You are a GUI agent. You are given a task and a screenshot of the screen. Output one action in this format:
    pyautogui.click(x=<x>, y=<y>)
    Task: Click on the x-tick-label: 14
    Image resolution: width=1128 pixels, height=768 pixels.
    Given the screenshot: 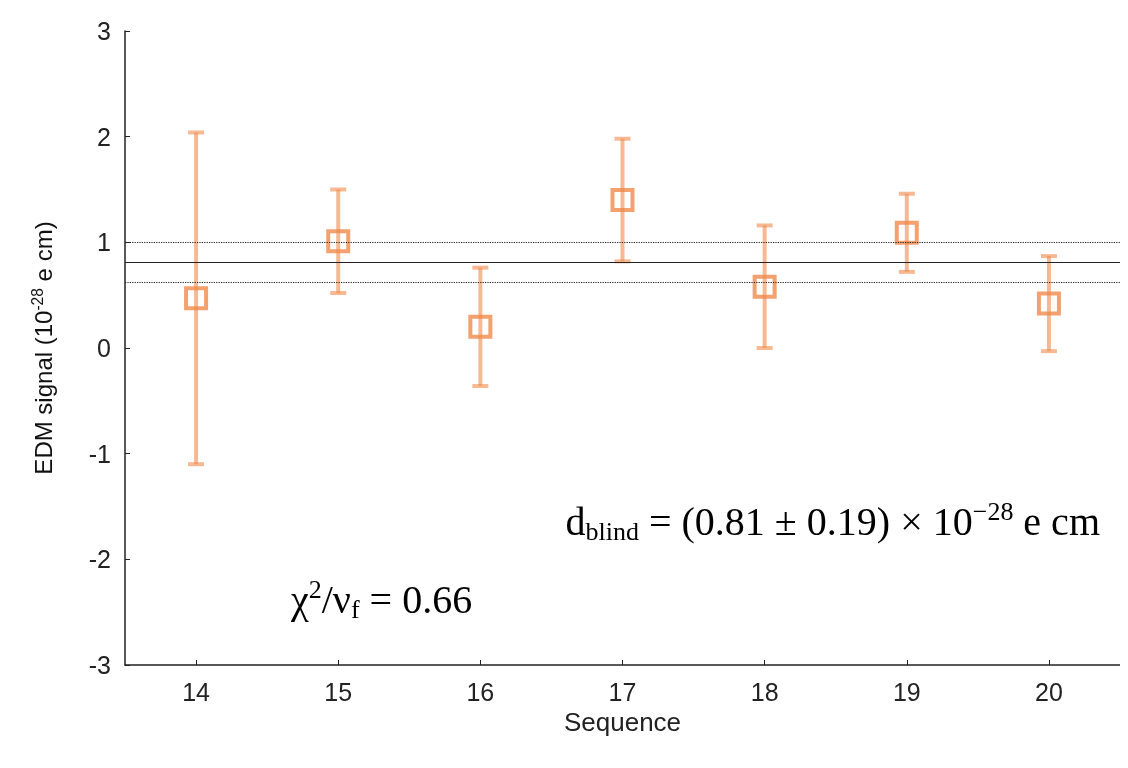 What is the action you would take?
    pyautogui.click(x=196, y=691)
    